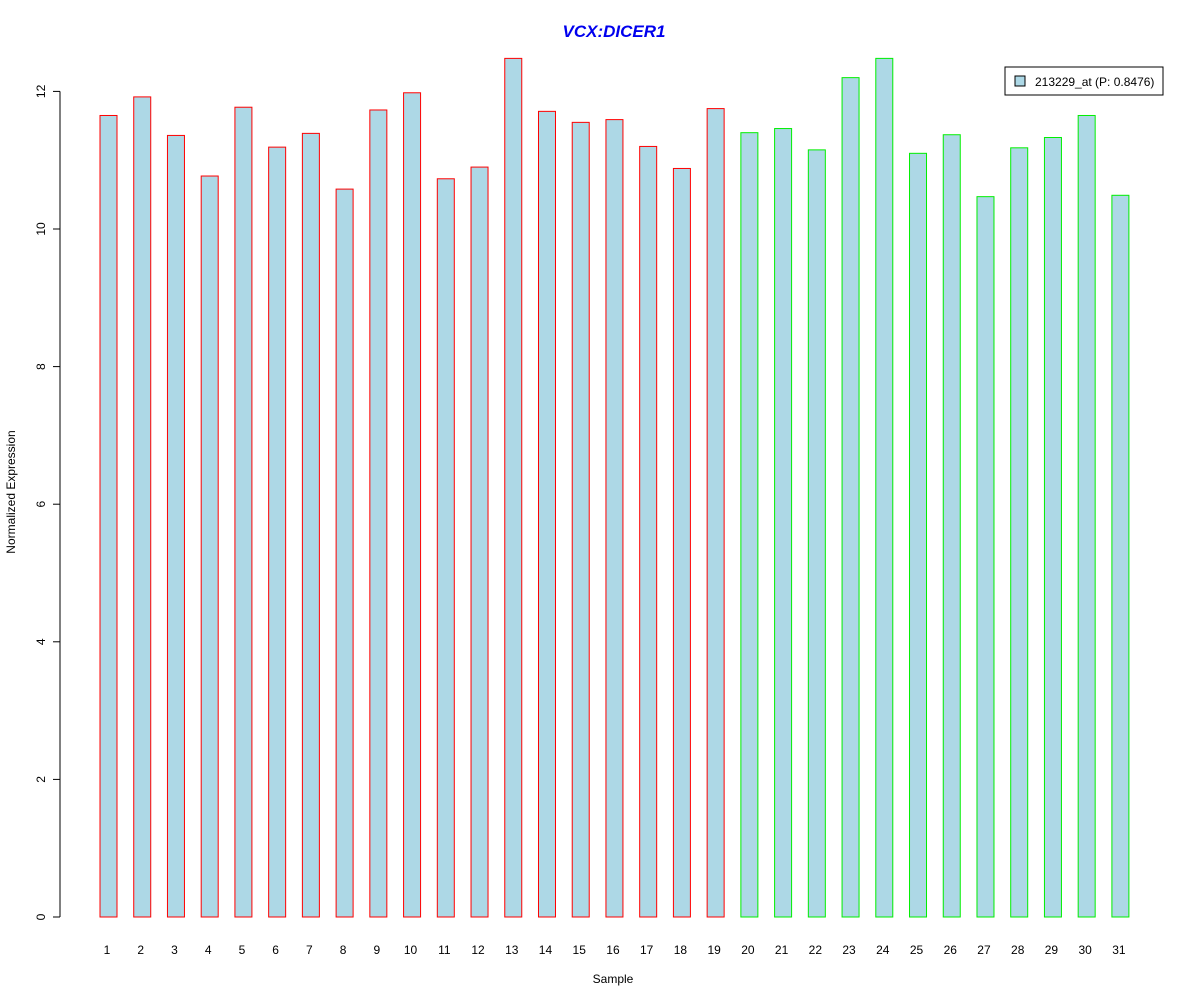 The image size is (1200, 1000). I want to click on x-tick-label: 22, so click(816, 950).